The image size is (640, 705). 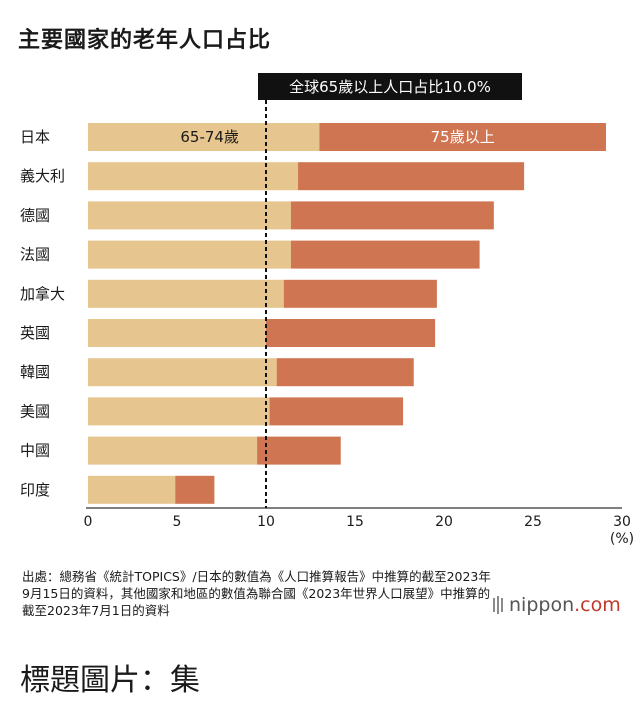 What do you see at coordinates (42, 176) in the screenshot?
I see `category-label: 義大利` at bounding box center [42, 176].